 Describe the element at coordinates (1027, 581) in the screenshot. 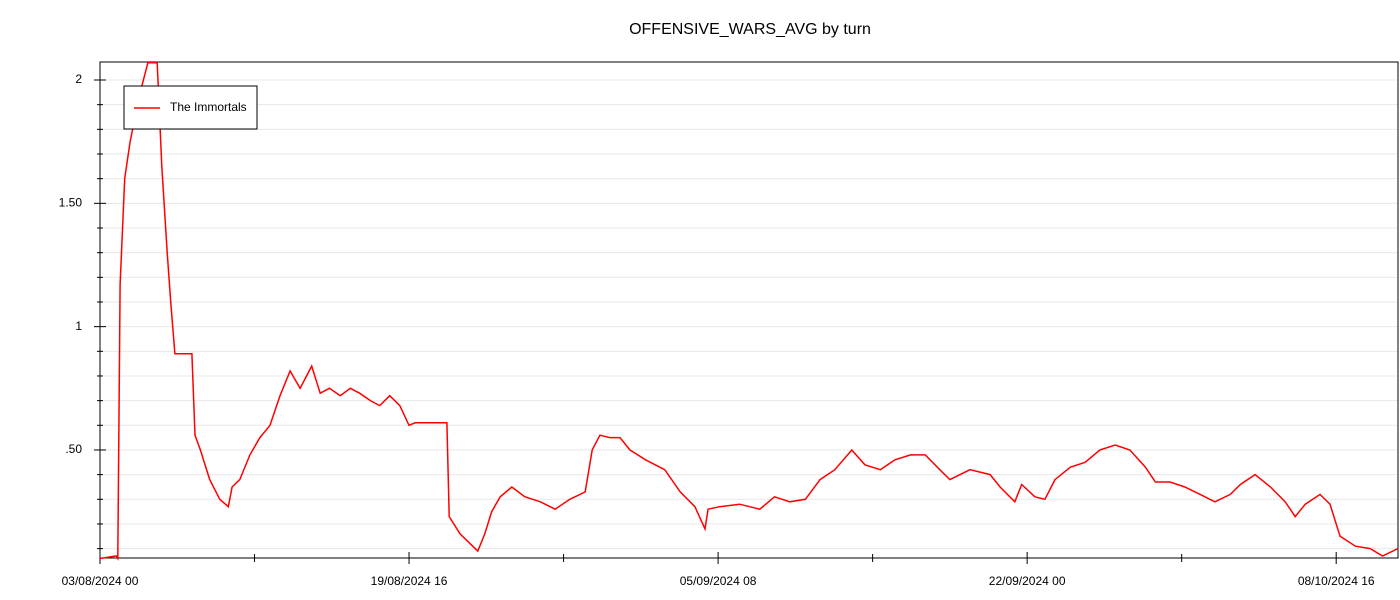

I see `x-tick-label: 22/09/2024 00` at that location.